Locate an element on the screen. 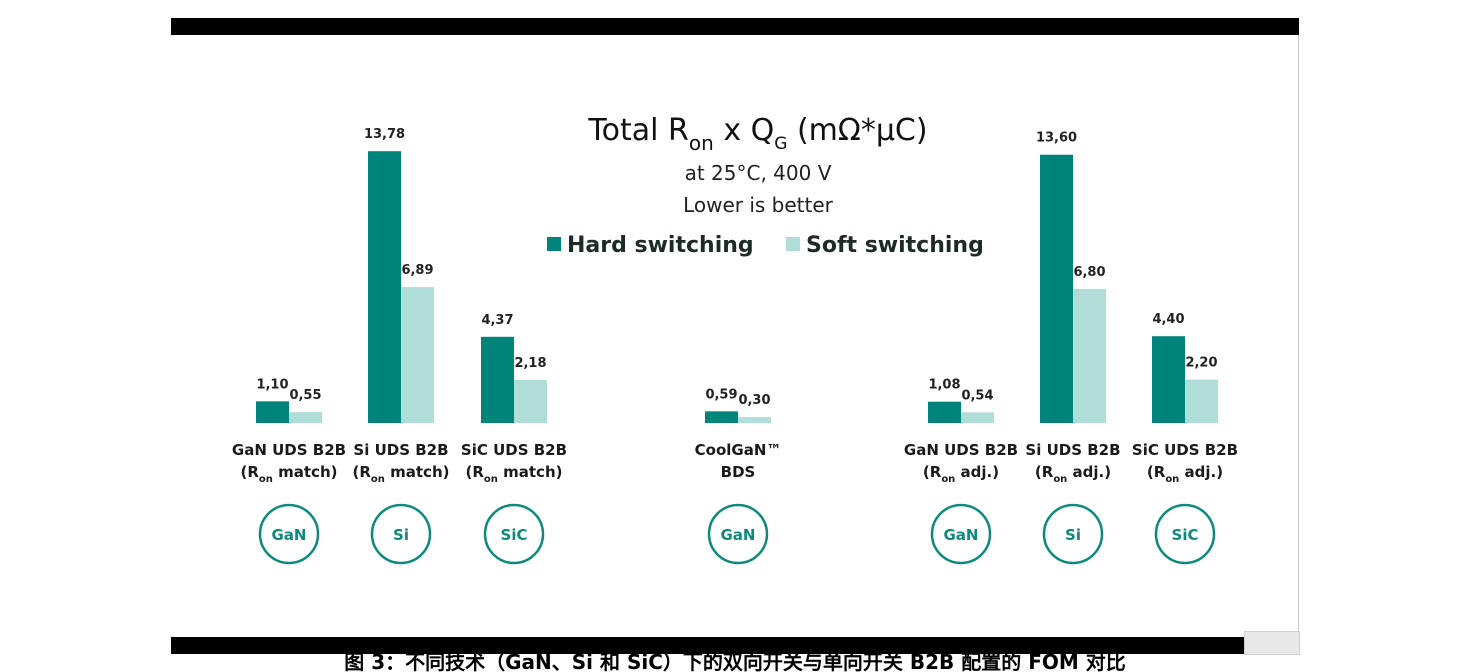 The width and height of the screenshot is (1470, 672). value-label-soft-3: 0,30 is located at coordinates (754, 400).